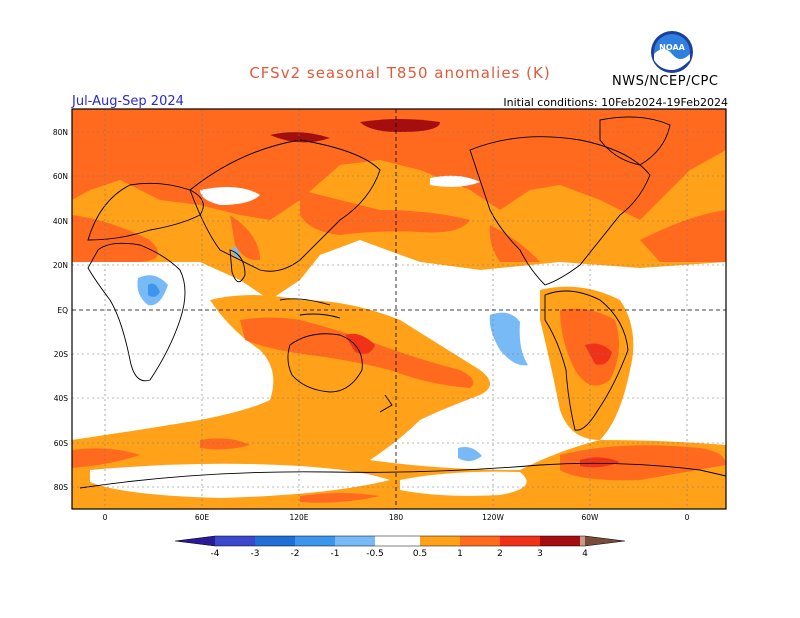 The width and height of the screenshot is (800, 618). What do you see at coordinates (375, 554) in the screenshot?
I see `colorbar-tick-label: -0.5` at bounding box center [375, 554].